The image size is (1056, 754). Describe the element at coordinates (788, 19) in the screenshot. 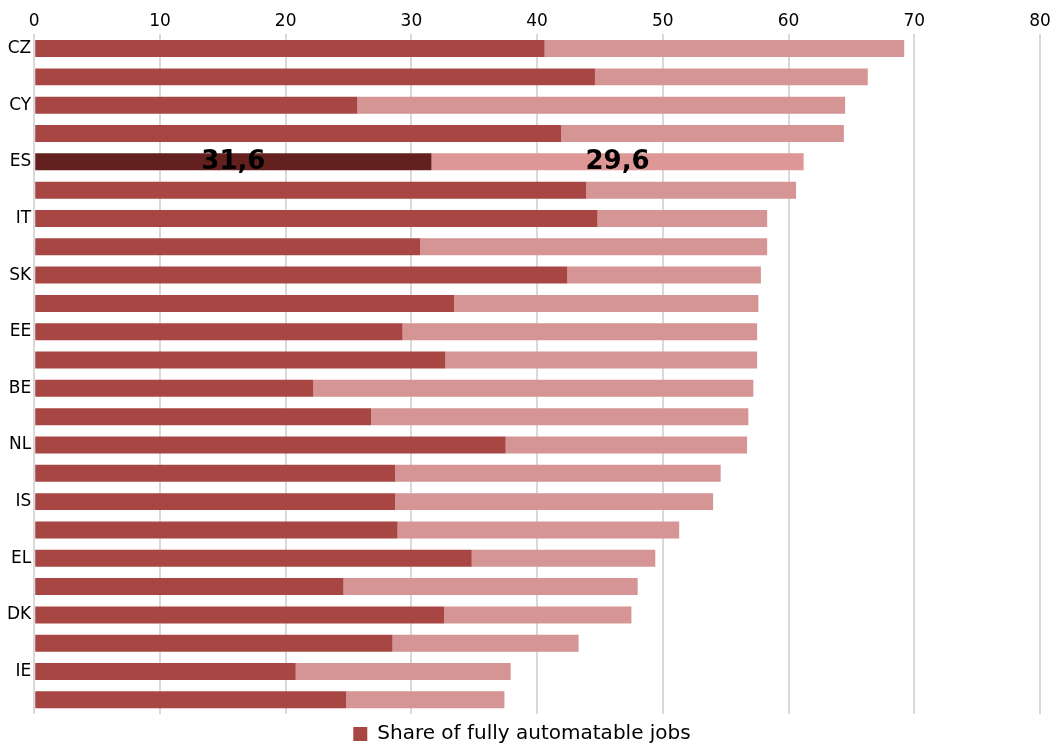

I see `x-tick-label: 60` at that location.